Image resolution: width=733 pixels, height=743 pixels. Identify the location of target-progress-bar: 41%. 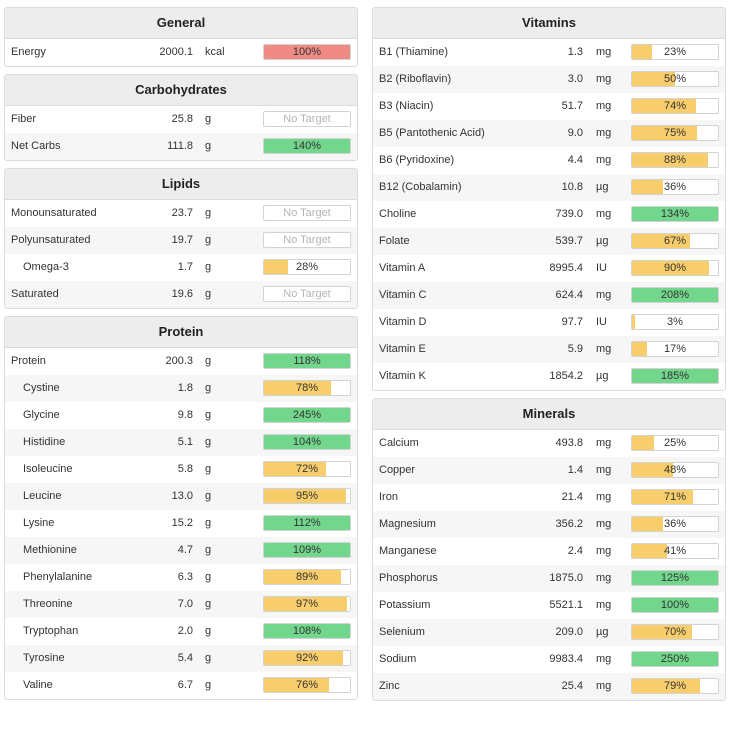
(675, 551).